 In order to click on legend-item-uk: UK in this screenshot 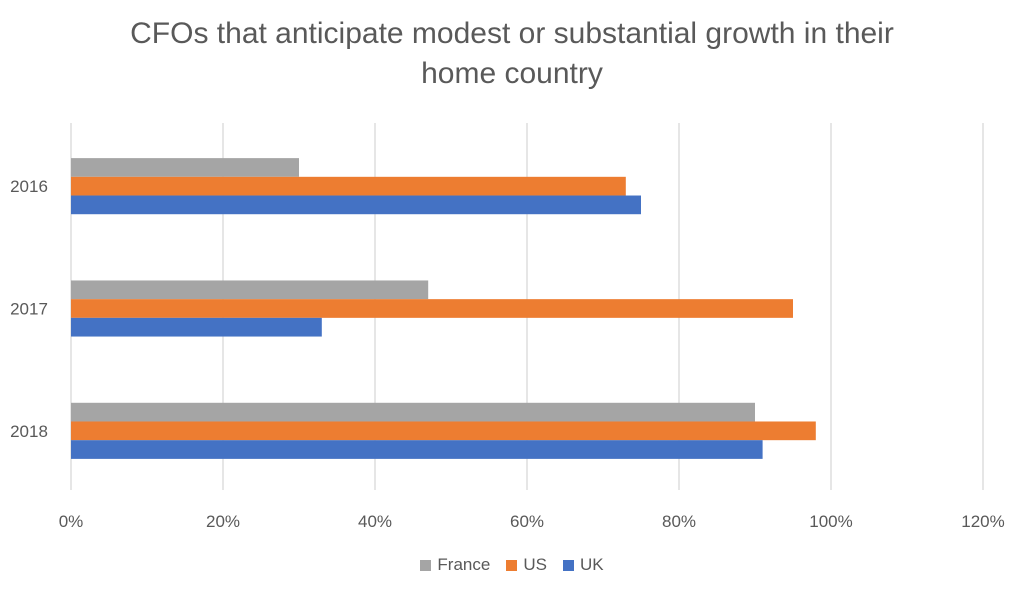, I will do `click(583, 565)`.